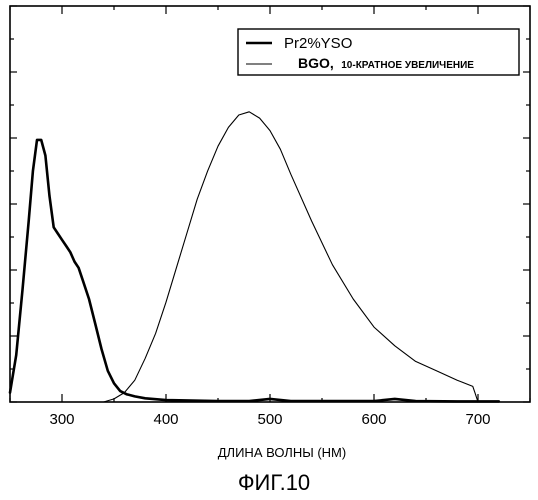  Describe the element at coordinates (282, 452) in the screenshot. I see `x-axis-label: ДЛИНА ВОЛНЫ (НМ)` at that location.